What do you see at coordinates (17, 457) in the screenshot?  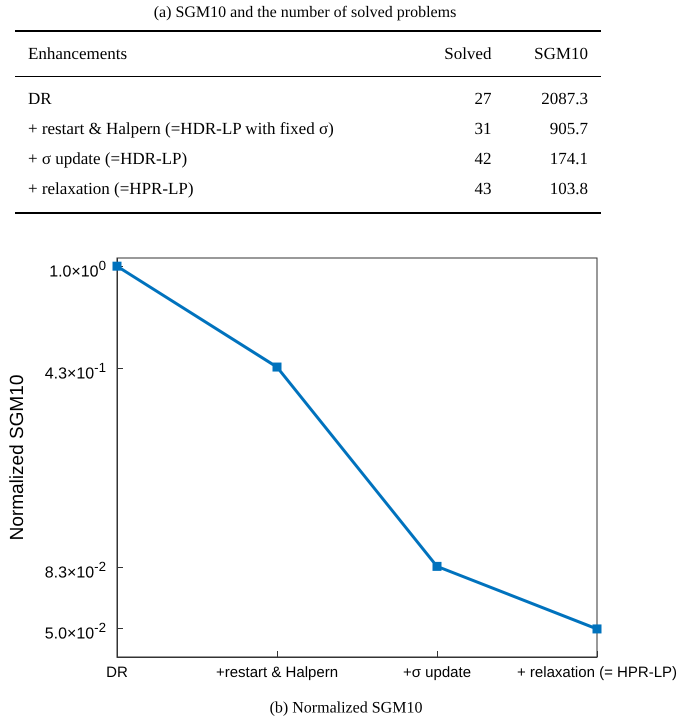 I see `y-axis-title: Normalized SGM10` at bounding box center [17, 457].